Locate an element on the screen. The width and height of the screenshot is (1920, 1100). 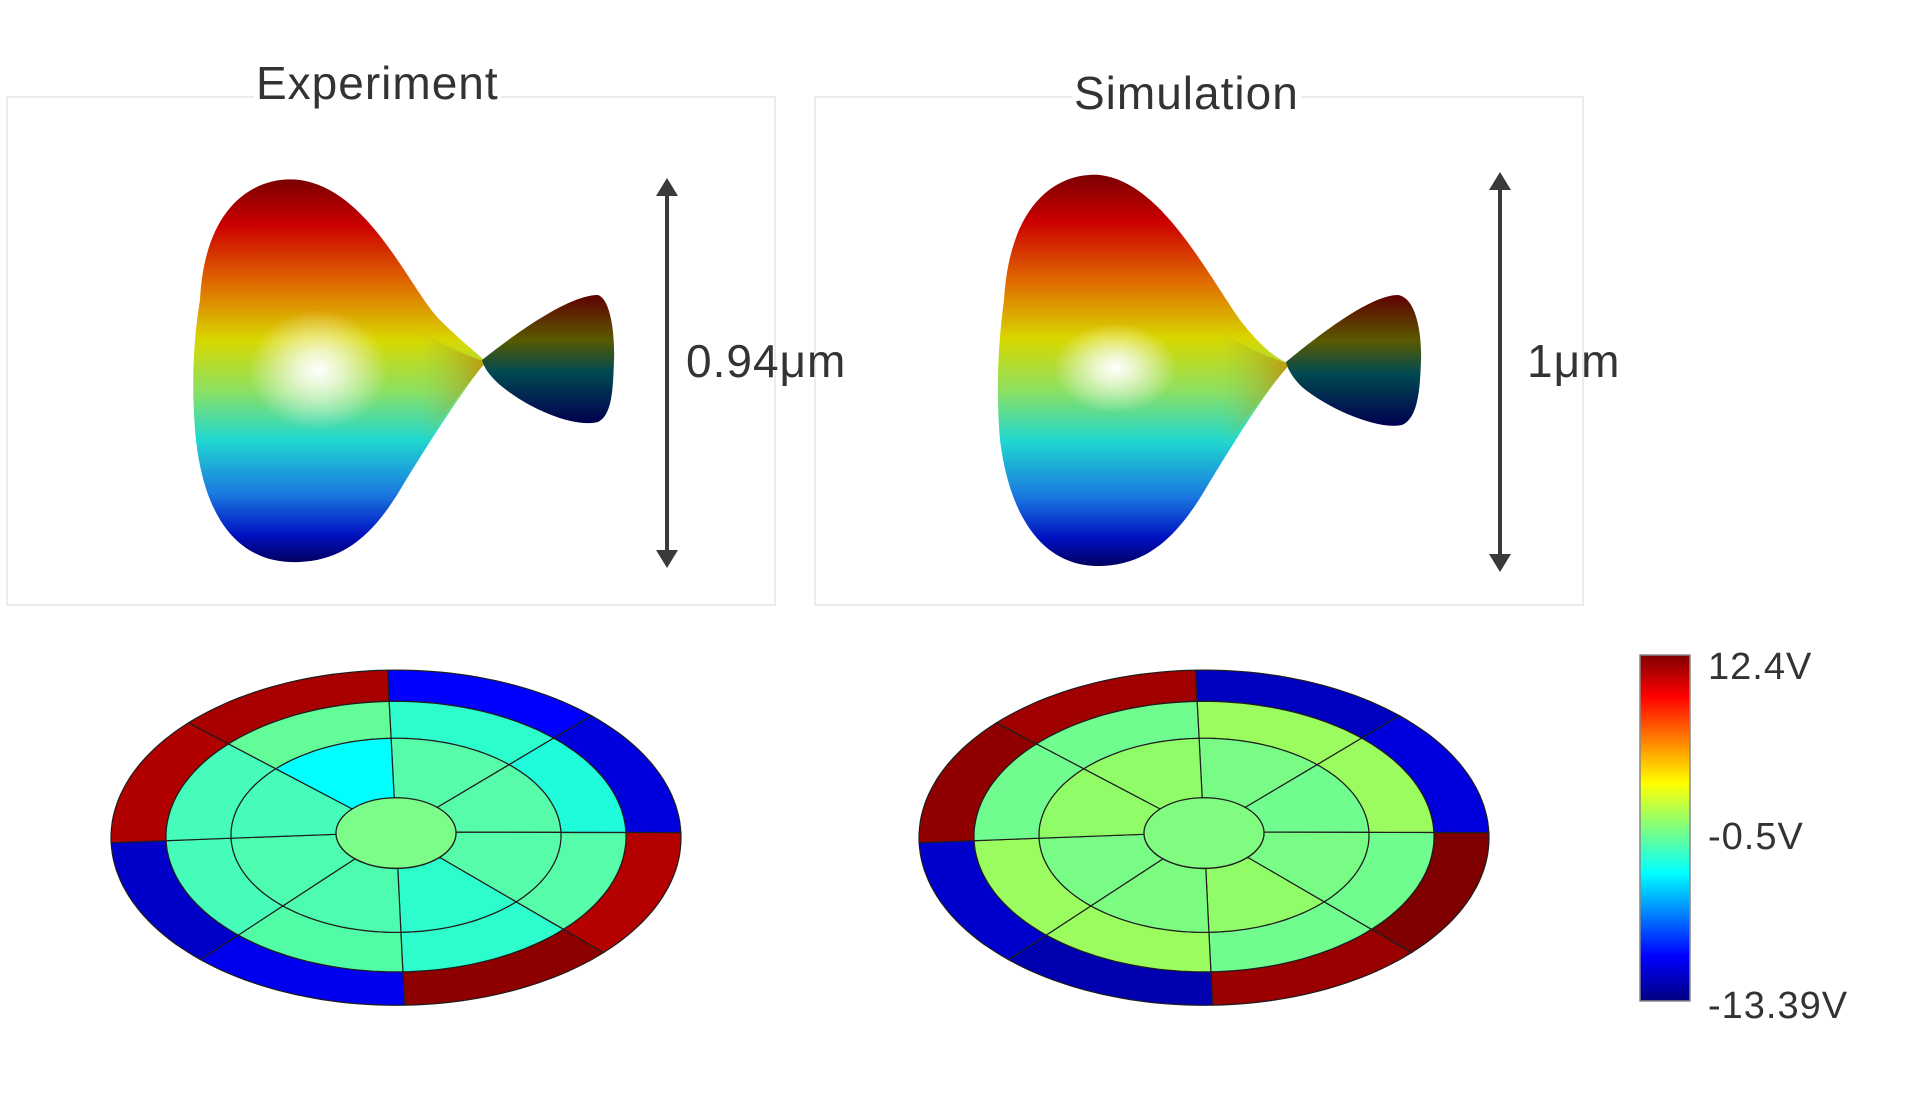
experiment-title: Experiment is located at coordinates (377, 83).